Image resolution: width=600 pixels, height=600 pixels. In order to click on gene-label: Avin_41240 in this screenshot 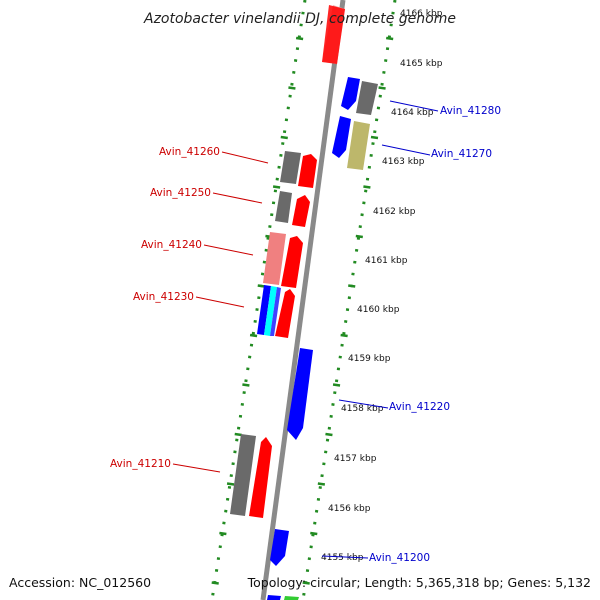, I will do `click(171, 245)`.